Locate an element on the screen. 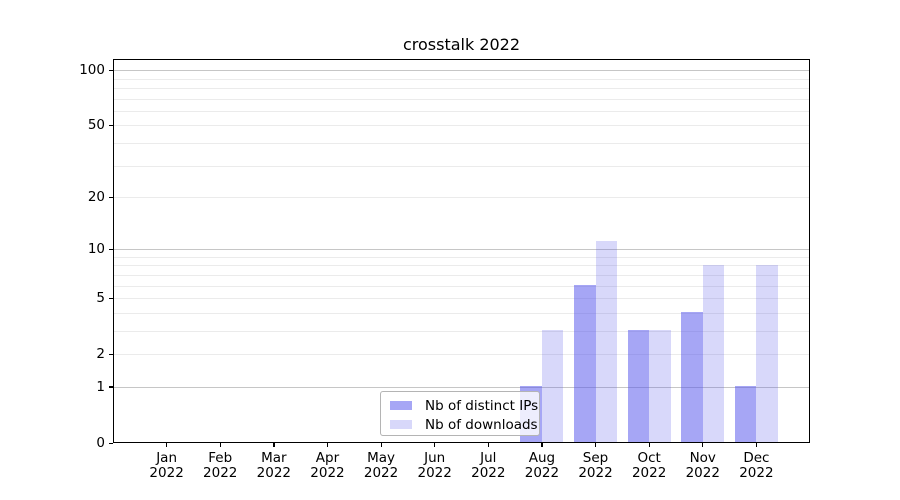 The image size is (900, 500). x-tick-label-mar: Mar 2022 is located at coordinates (274, 466).